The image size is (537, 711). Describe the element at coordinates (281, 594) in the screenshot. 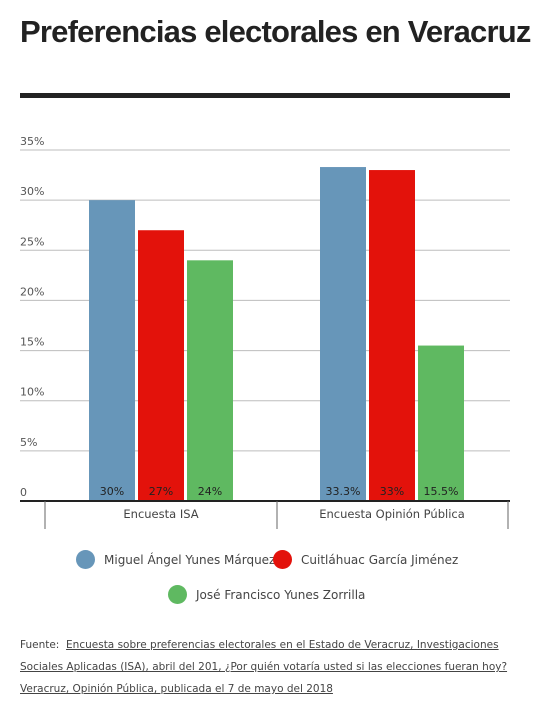

I see `legend-label: José Francisco Yunes Zorrilla` at that location.